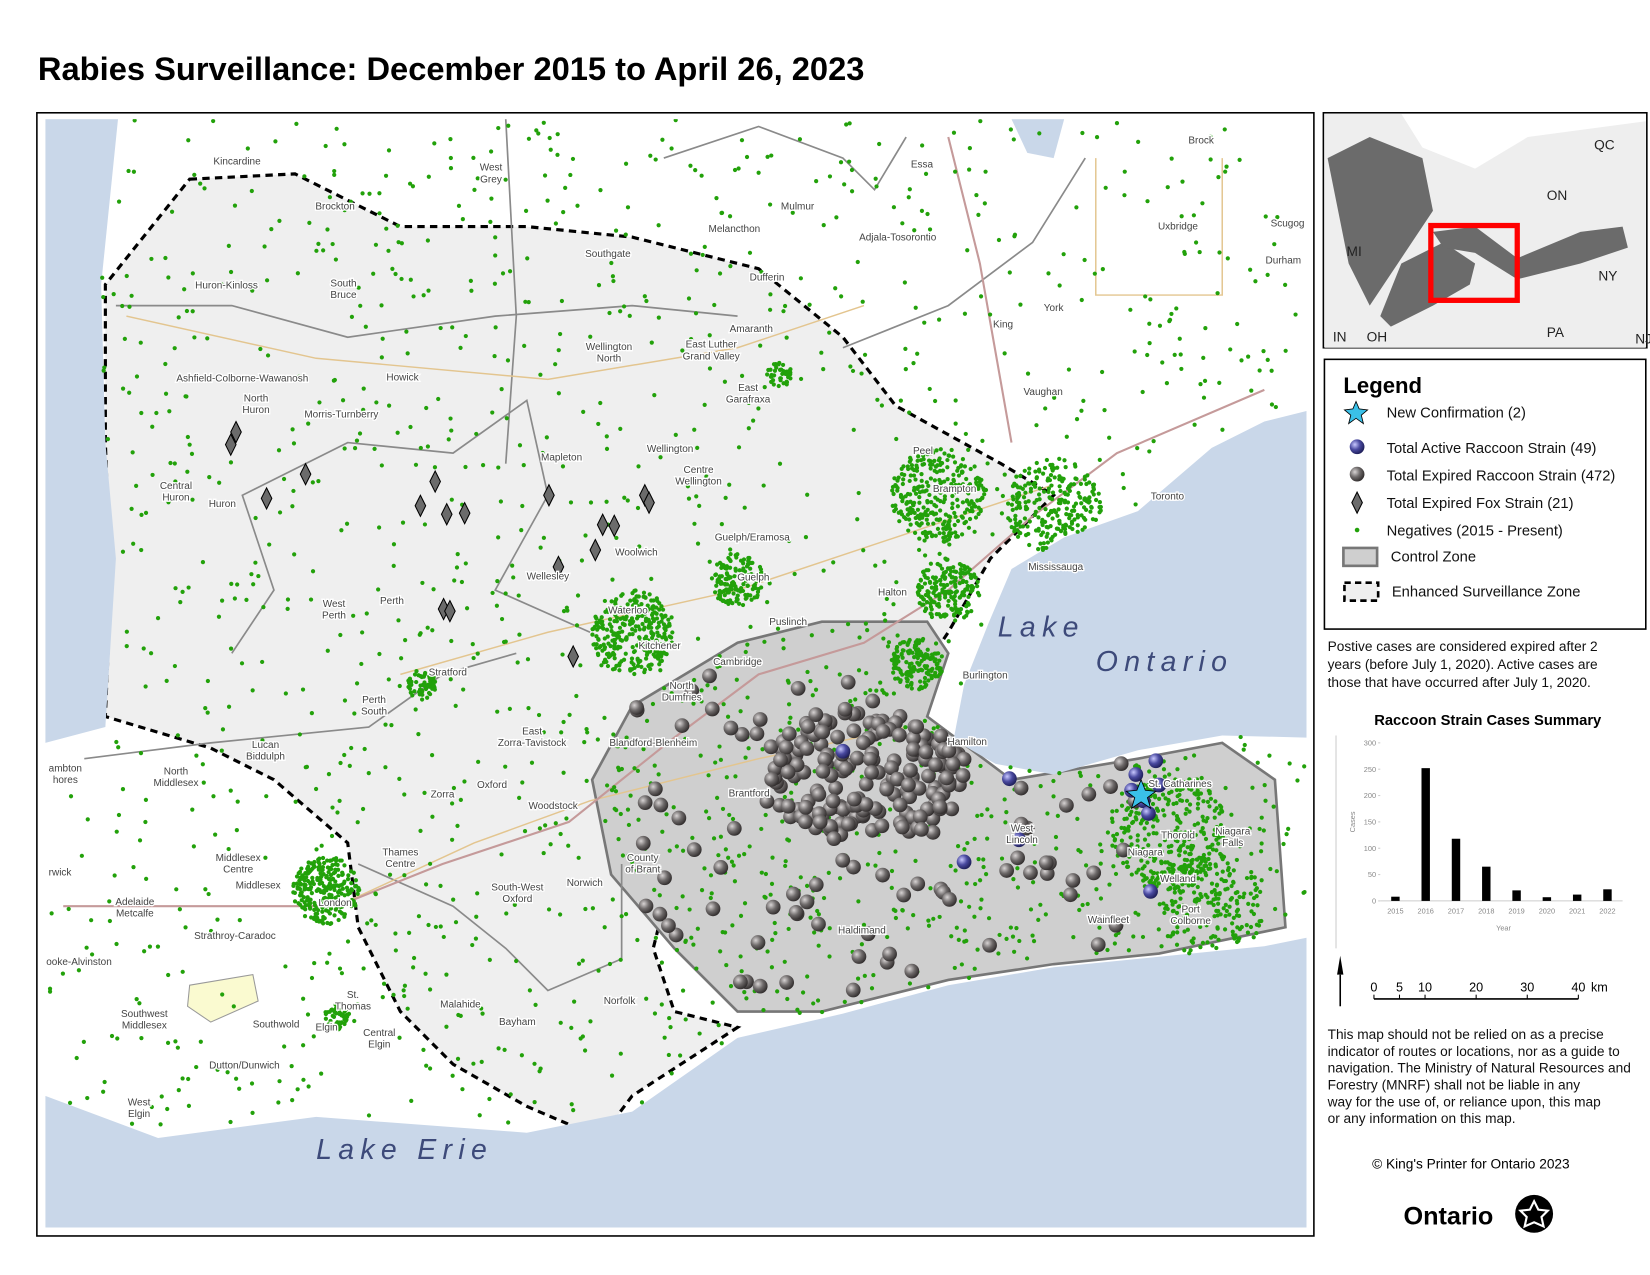 This screenshot has width=1650, height=1275. I want to click on place-label: rwick, so click(61, 873).